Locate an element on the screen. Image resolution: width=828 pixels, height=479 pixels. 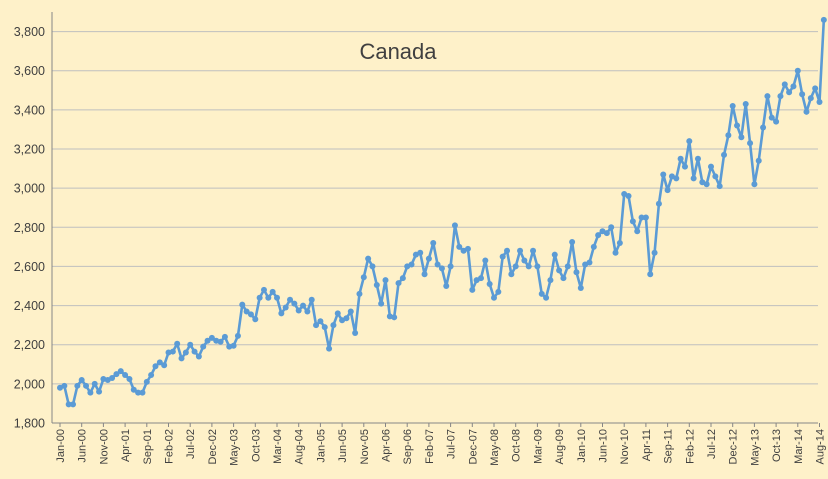
x-tick-label: Oct-08 is located at coordinates (517, 445).